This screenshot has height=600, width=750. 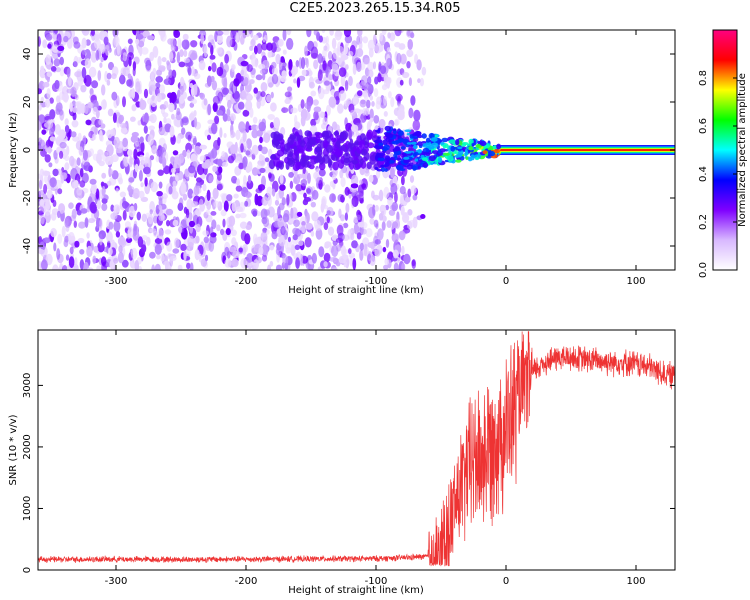 What do you see at coordinates (742, 150) in the screenshot?
I see `colorbar-label: Normalized spectral amplitude` at bounding box center [742, 150].